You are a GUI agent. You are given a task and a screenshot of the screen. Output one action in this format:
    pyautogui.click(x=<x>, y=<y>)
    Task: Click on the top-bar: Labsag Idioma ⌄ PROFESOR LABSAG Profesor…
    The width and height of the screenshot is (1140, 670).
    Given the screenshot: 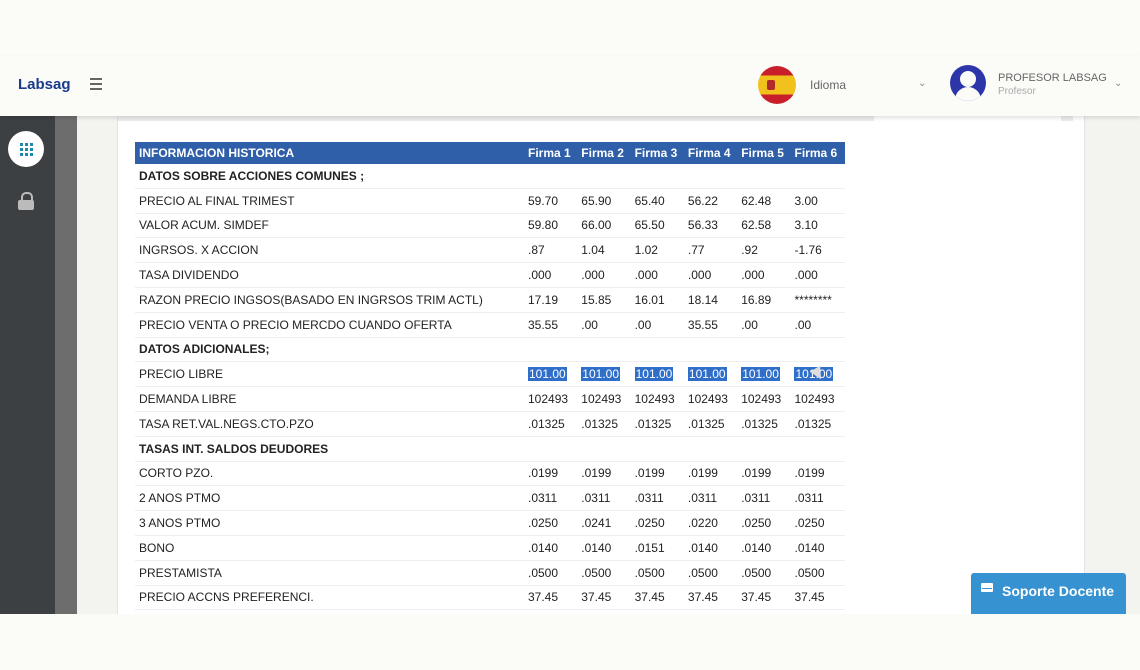 What is the action you would take?
    pyautogui.click(x=570, y=86)
    